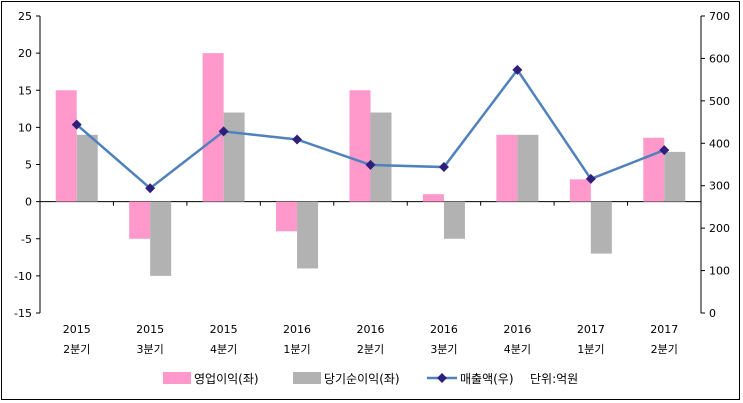 Image resolution: width=743 pixels, height=403 pixels. What do you see at coordinates (28, 202) in the screenshot?
I see `left-tick-label: 0` at bounding box center [28, 202].